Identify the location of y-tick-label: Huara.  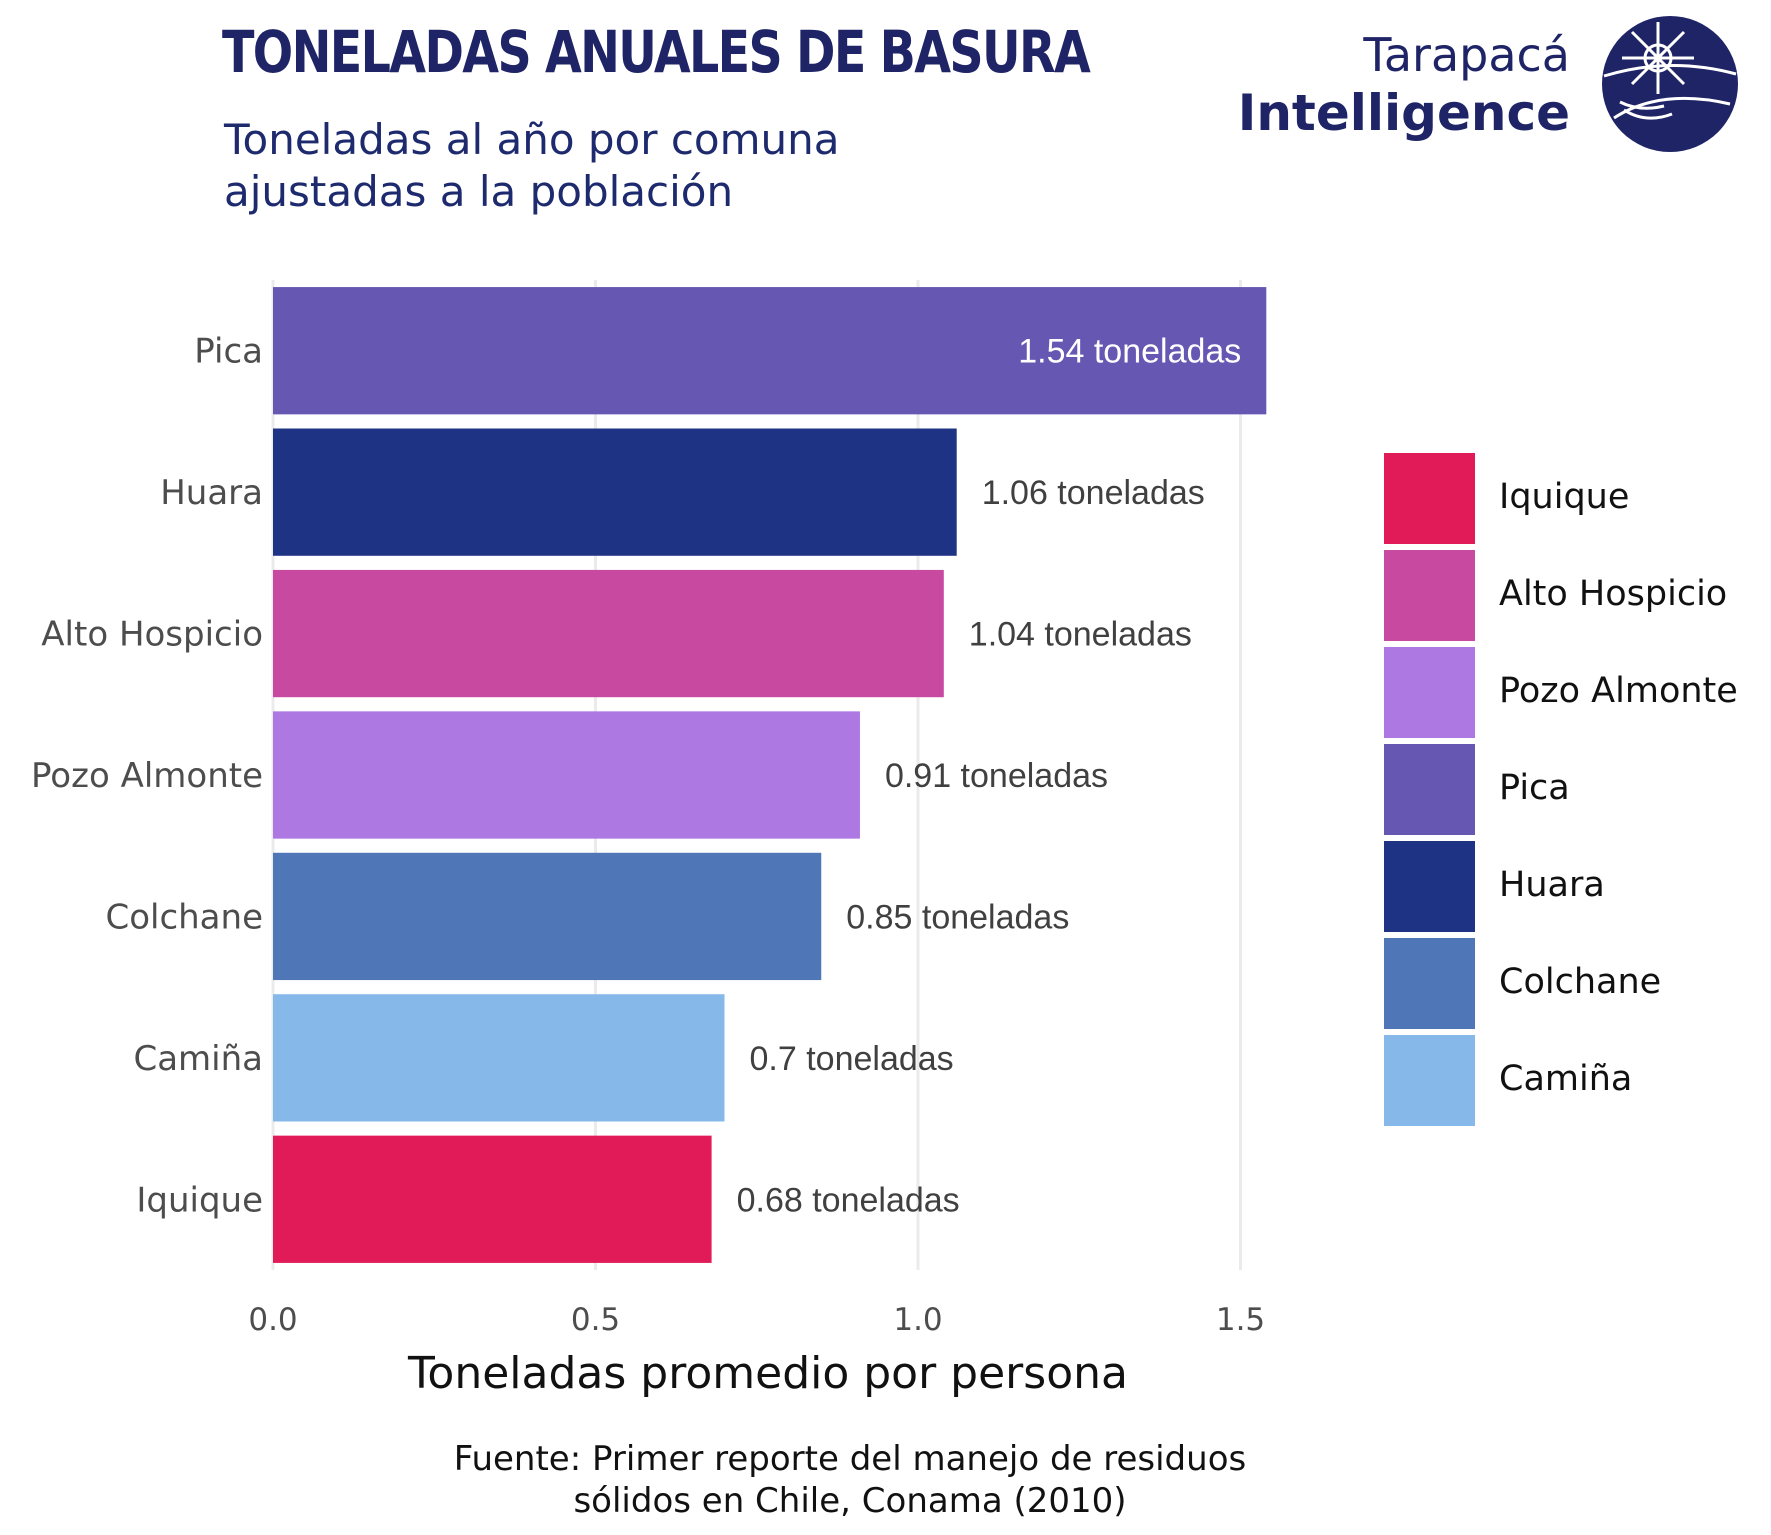
(211, 493).